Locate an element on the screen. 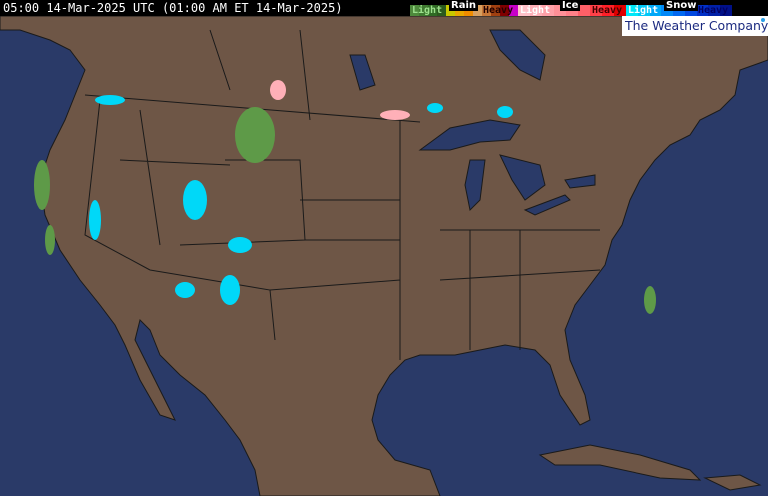 The width and height of the screenshot is (768, 496). rain-title: Rain is located at coordinates (463, 5).